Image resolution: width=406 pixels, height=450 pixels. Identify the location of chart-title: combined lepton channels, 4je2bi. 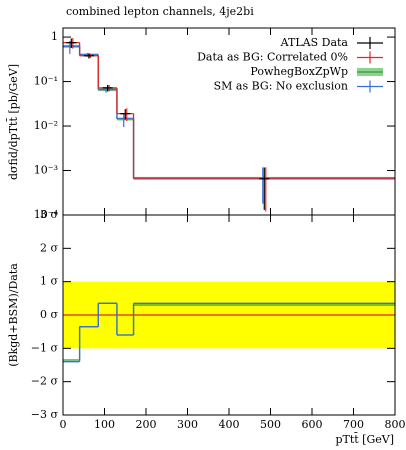
(160, 11).